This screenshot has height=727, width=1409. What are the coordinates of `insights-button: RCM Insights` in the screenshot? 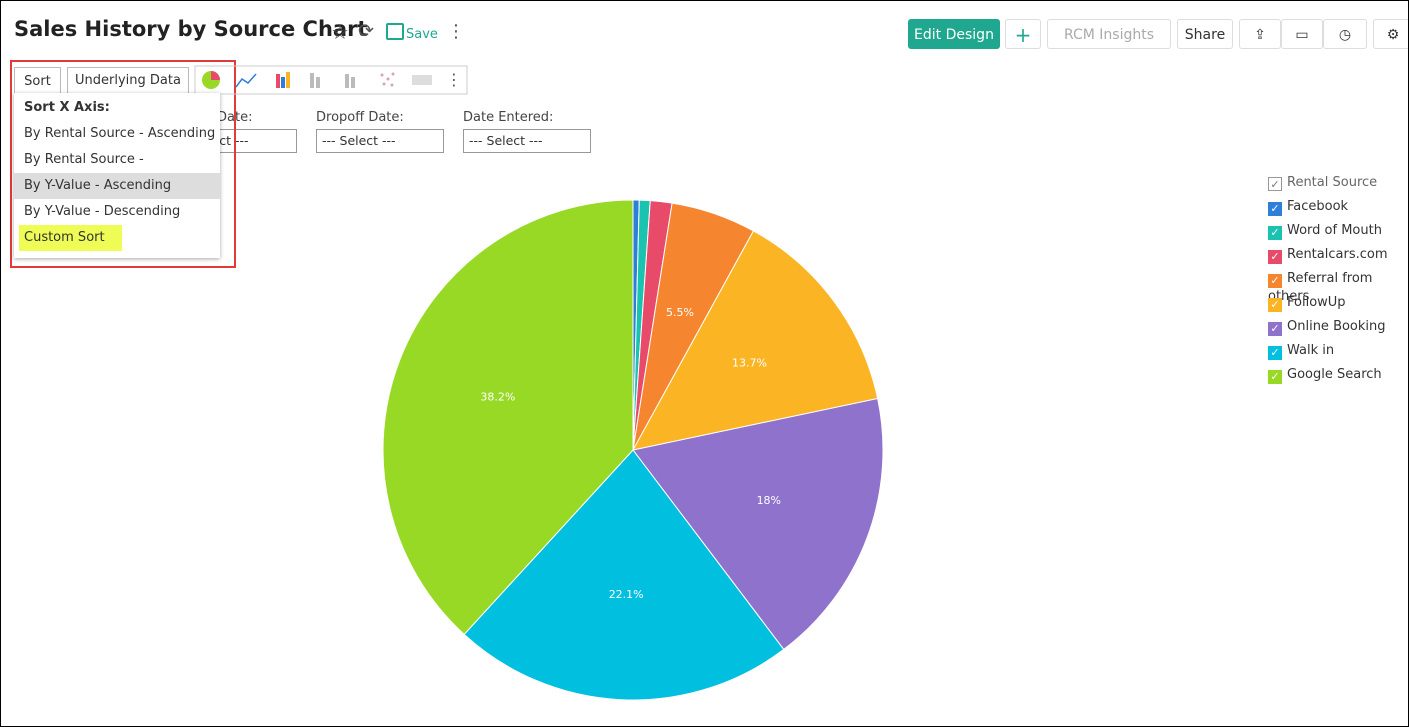 It's located at (1109, 34).